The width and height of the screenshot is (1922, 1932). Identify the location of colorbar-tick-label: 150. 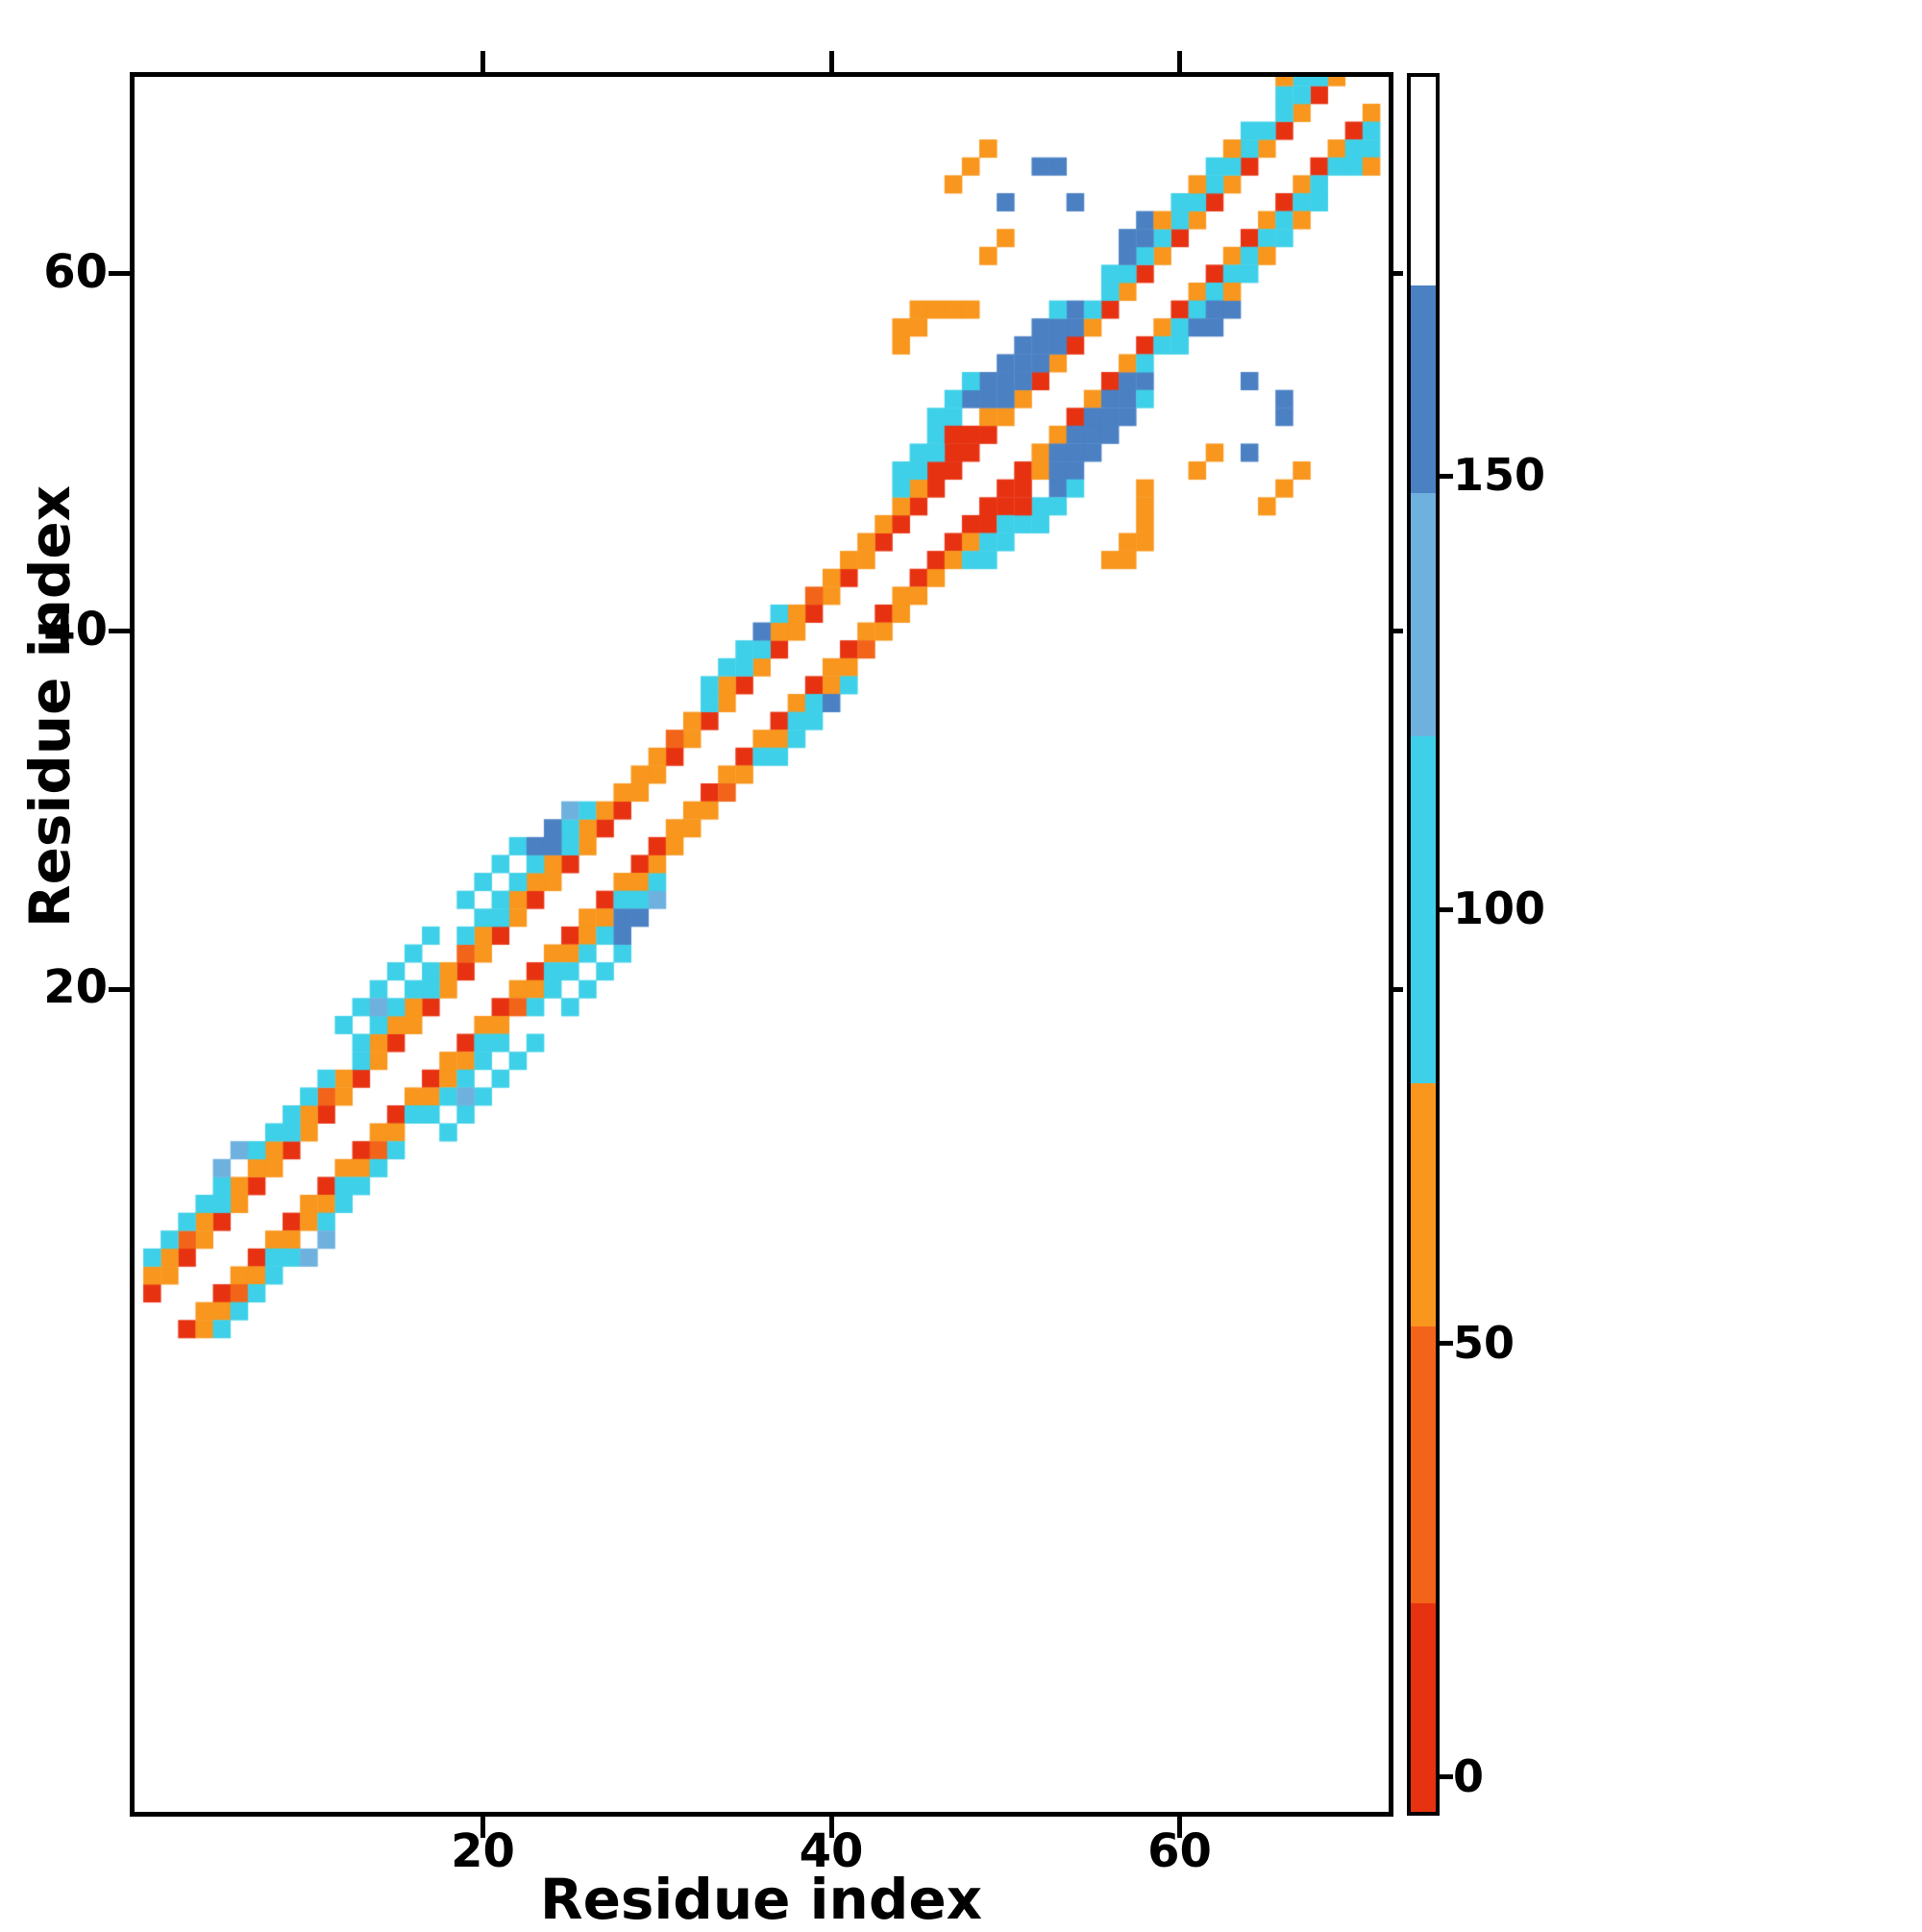
(1499, 475).